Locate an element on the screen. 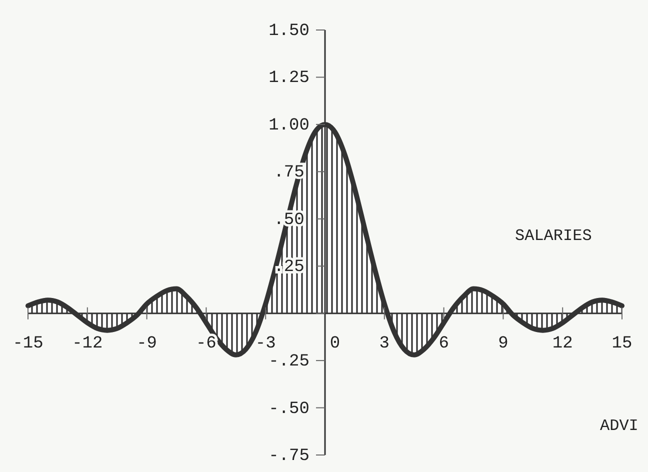 This screenshot has width=648, height=472. x-tick-label: -9 is located at coordinates (147, 344).